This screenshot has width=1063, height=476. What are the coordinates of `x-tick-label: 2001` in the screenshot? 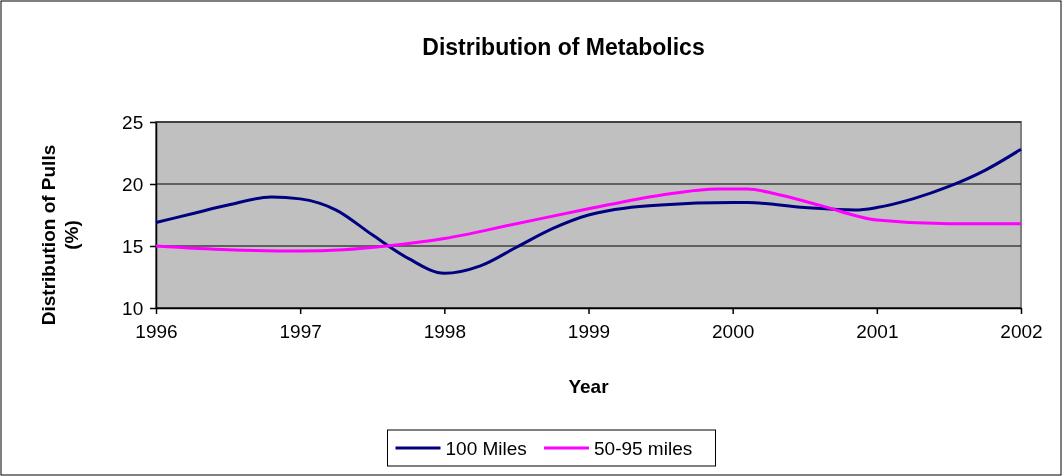 It's located at (877, 331).